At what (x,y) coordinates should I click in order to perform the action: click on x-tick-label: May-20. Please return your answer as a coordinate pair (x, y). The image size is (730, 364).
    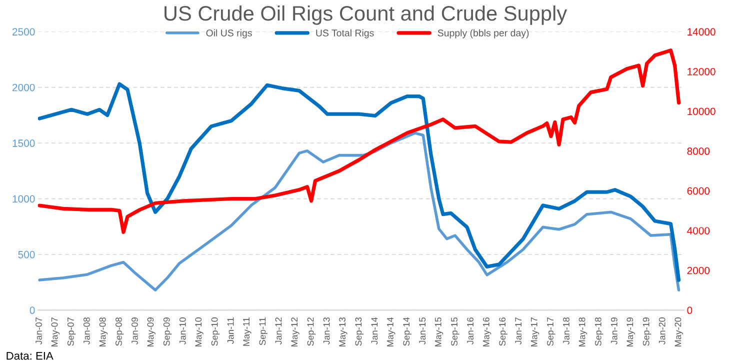
    Looking at the image, I should click on (678, 331).